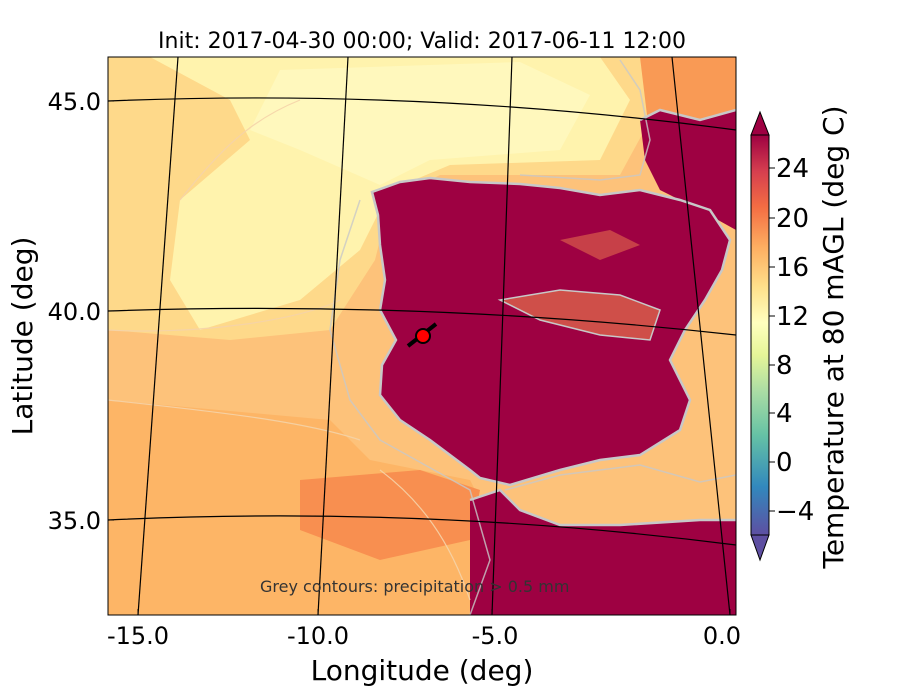 Image resolution: width=900 pixels, height=700 pixels. What do you see at coordinates (795, 512) in the screenshot?
I see `colorbar-tick-minus4: −4` at bounding box center [795, 512].